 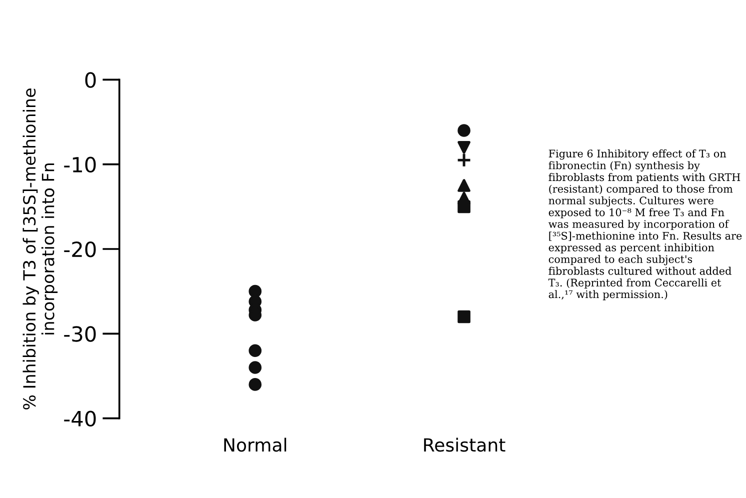 I want to click on y-axis-title: % Inhibition by T3 of [35S]-methionine incorporation into Fn, so click(x=40, y=249).